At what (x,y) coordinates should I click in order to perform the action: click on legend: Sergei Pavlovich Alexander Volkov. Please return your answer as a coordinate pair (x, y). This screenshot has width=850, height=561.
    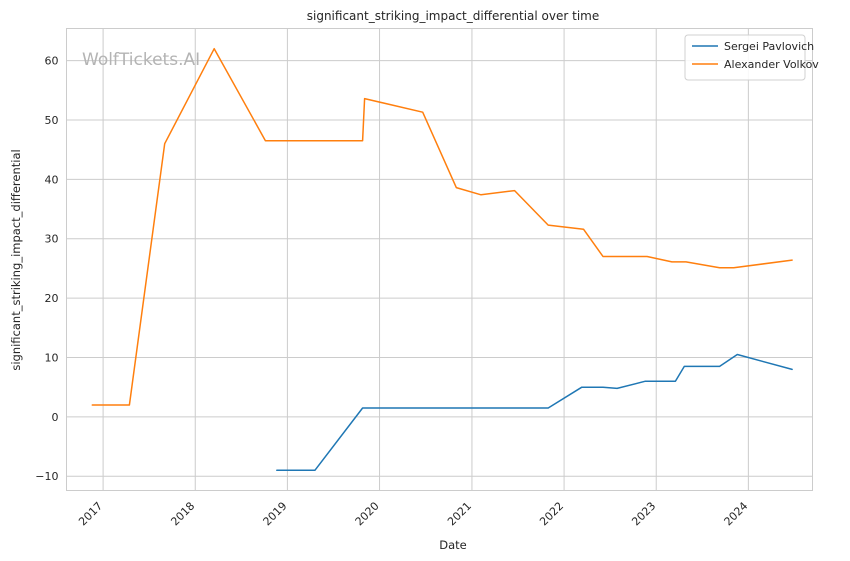
    Looking at the image, I should click on (751, 57).